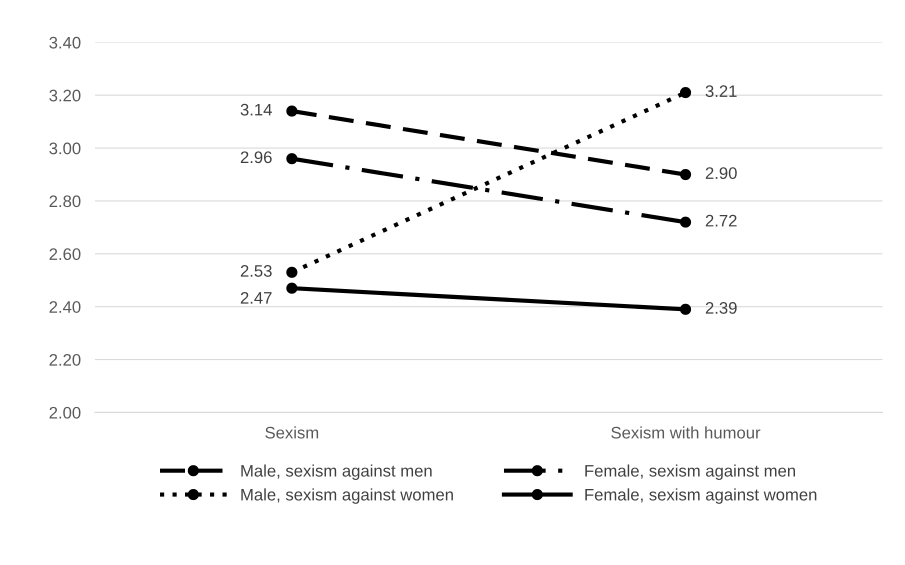 The height and width of the screenshot is (565, 905). I want to click on x-tick-label: Sexism, so click(291, 432).